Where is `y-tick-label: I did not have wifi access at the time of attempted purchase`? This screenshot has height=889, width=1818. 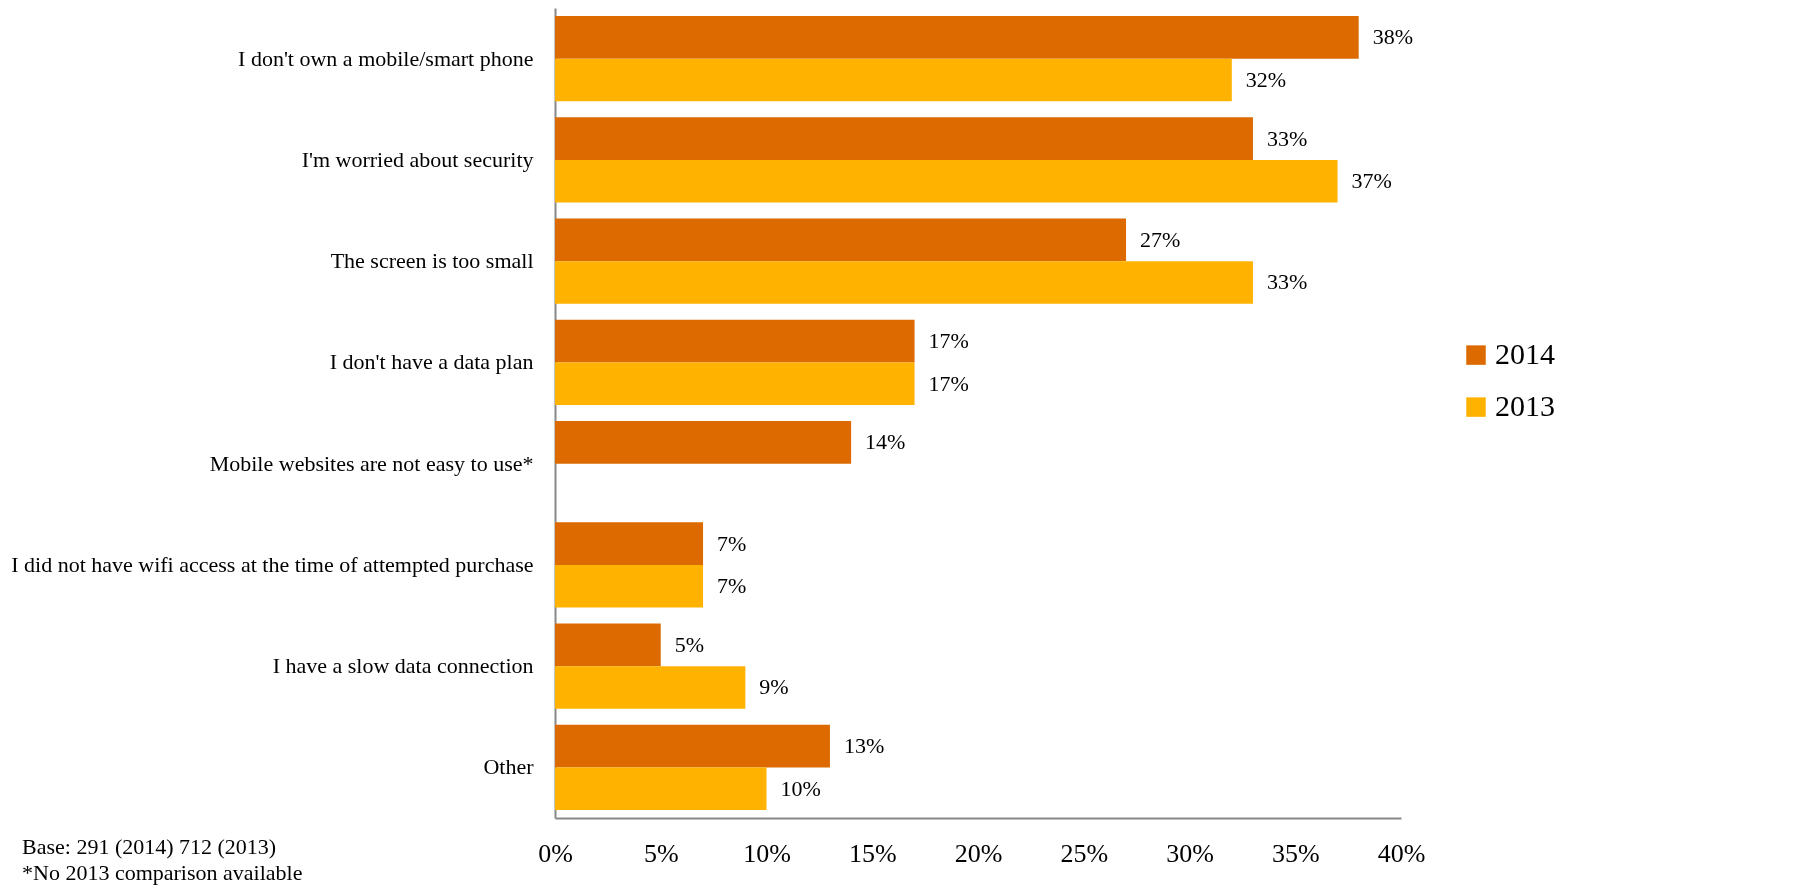
y-tick-label: I did not have wifi access at the time of attempted purchase is located at coordinates (272, 564).